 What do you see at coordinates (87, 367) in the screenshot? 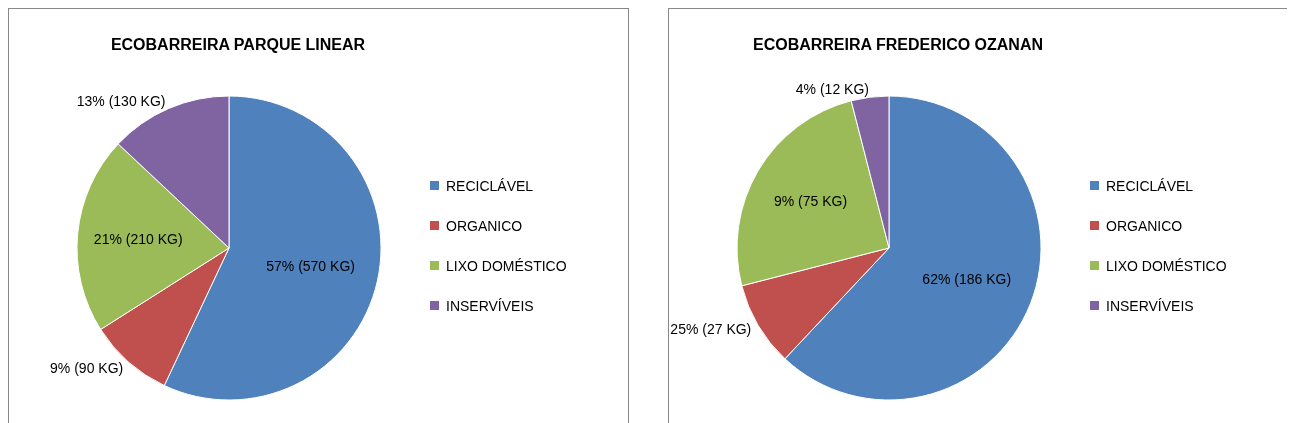
I see `data-label: 9% (90 KG)` at bounding box center [87, 367].